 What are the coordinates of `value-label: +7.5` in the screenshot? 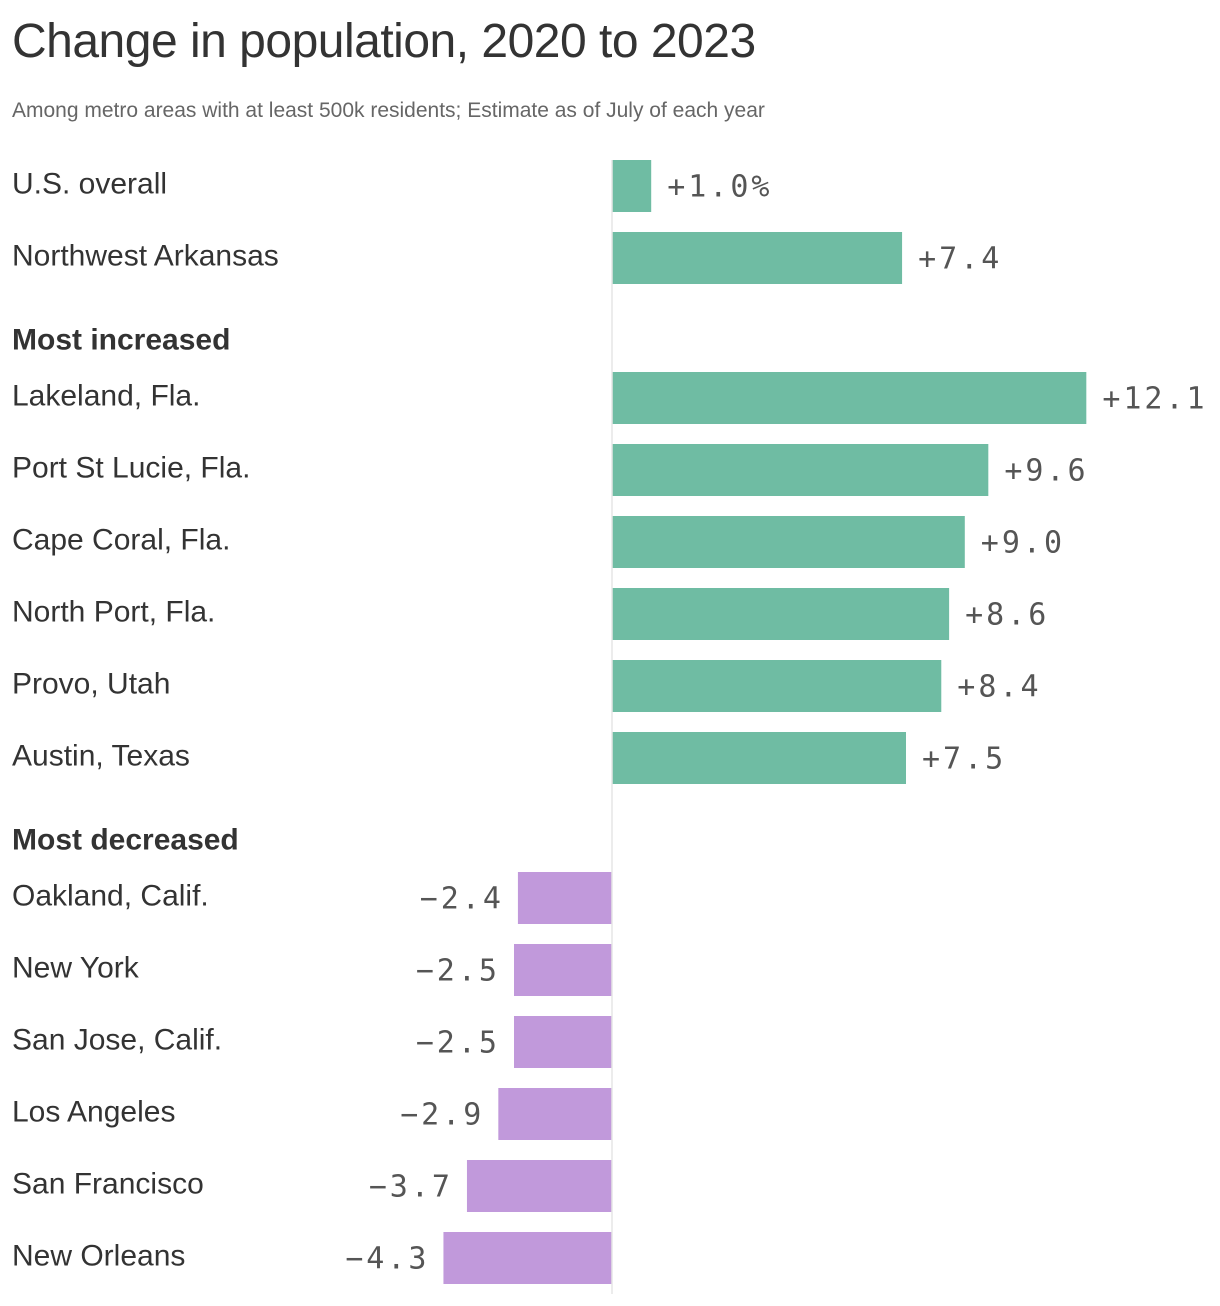 It's located at (964, 759).